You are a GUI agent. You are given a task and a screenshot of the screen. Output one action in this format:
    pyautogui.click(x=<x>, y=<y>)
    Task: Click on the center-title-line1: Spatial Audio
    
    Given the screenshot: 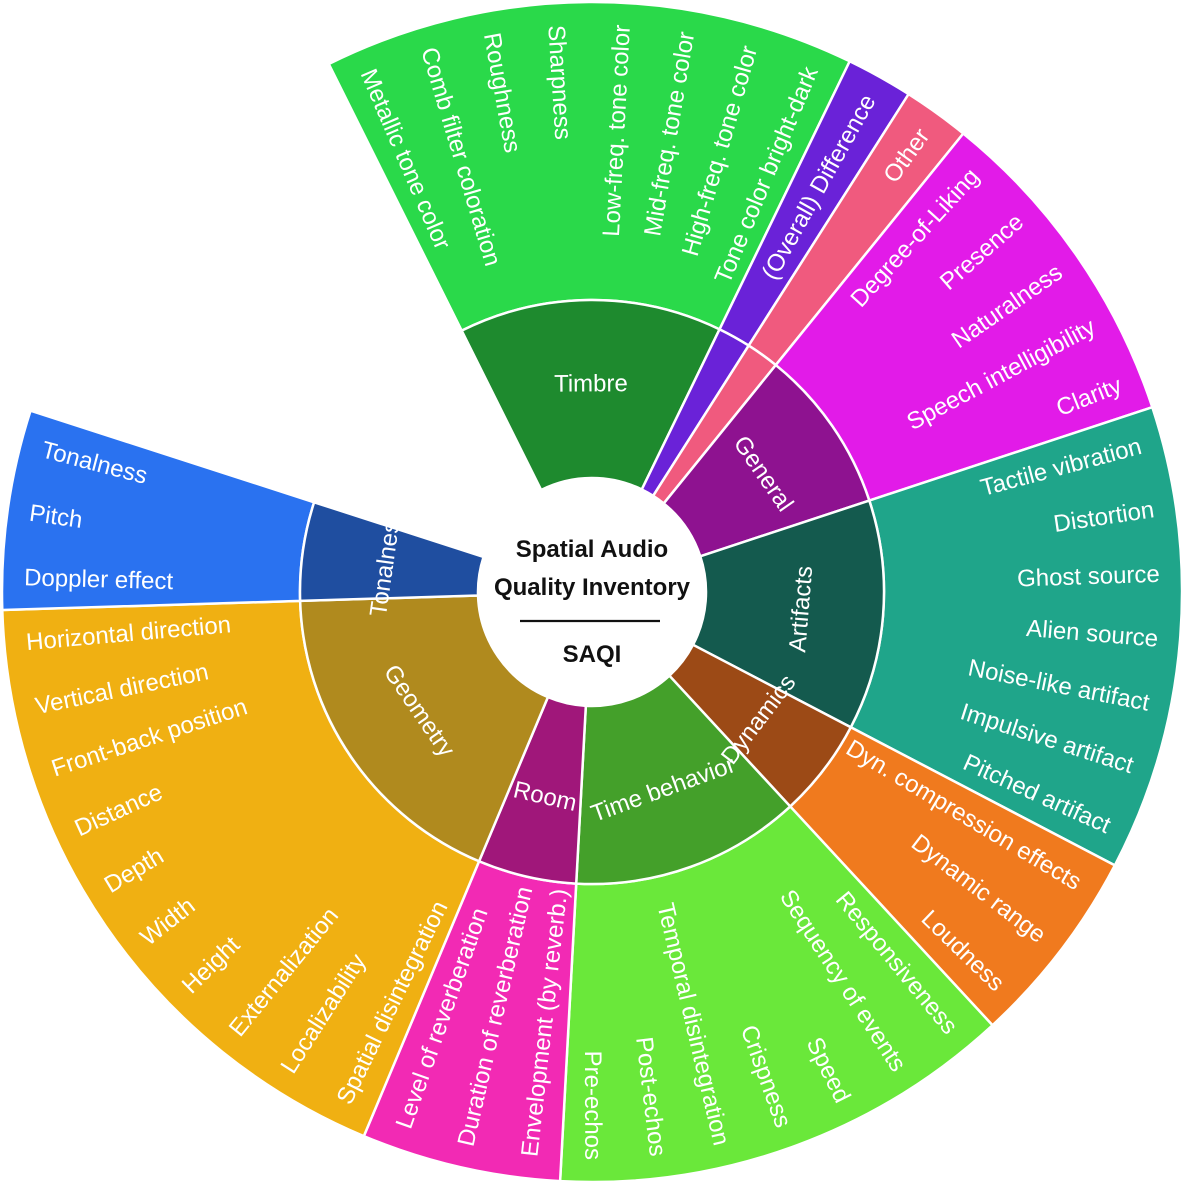 What is the action you would take?
    pyautogui.click(x=592, y=549)
    